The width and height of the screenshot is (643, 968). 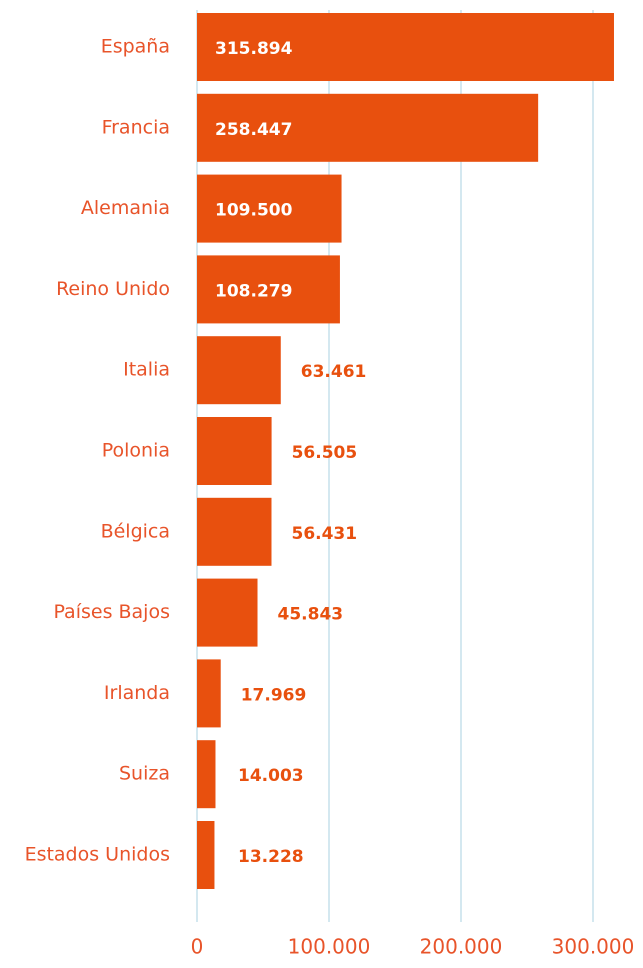 What do you see at coordinates (197, 947) in the screenshot?
I see `x-tick-label: 0` at bounding box center [197, 947].